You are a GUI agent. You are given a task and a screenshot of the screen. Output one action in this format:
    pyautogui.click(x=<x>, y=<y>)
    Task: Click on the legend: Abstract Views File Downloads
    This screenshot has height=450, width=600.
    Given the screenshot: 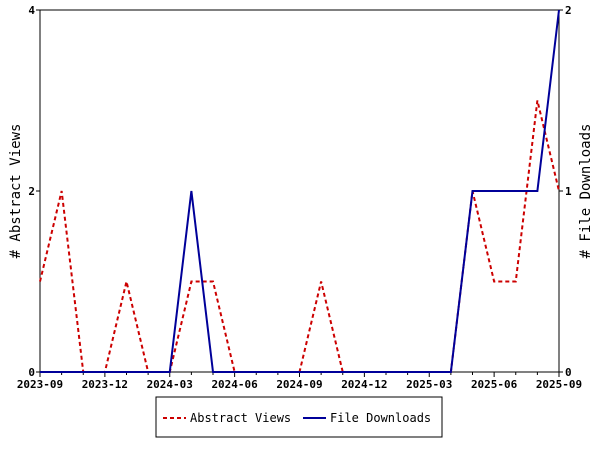 What is the action you would take?
    pyautogui.click(x=299, y=417)
    